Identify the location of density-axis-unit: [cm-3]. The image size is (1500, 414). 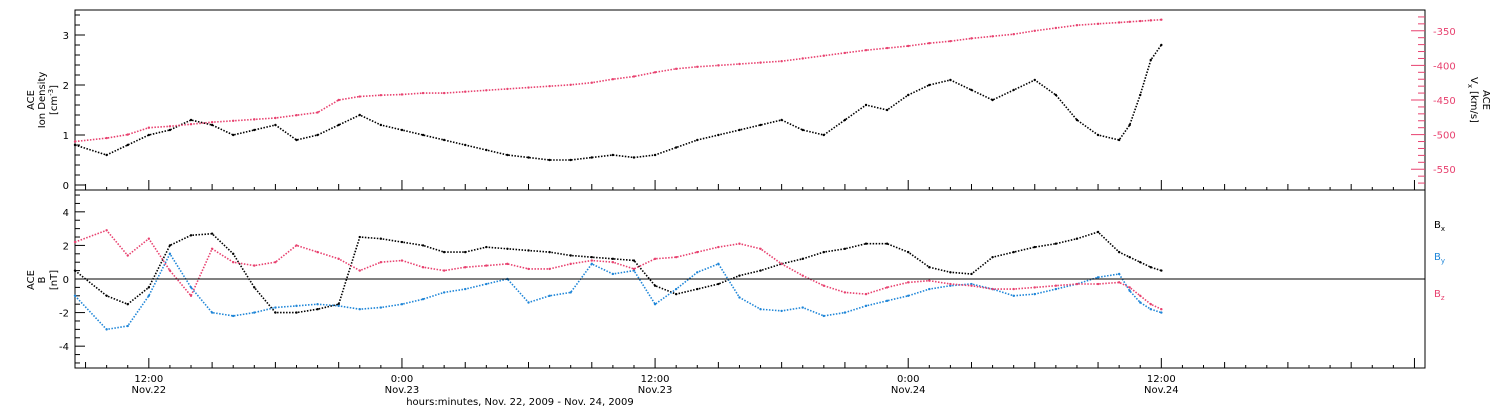
(53, 100).